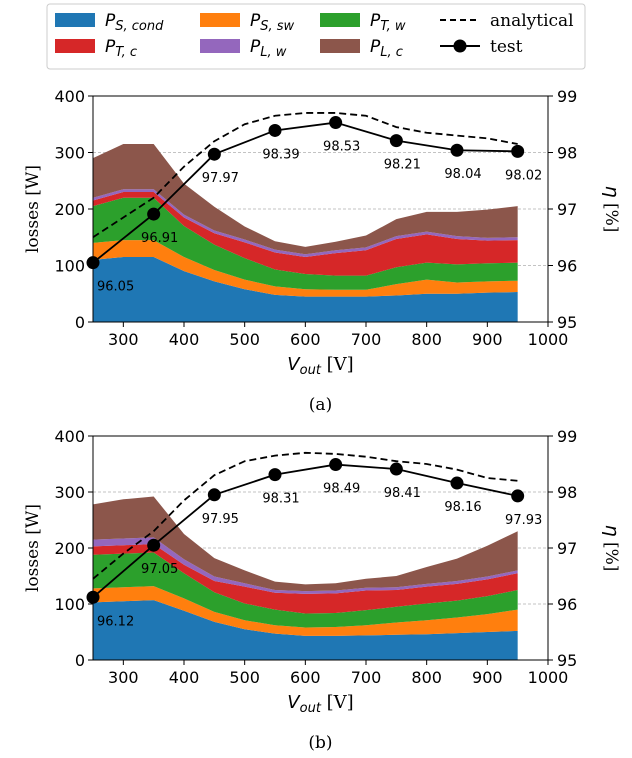 Image resolution: width=632 pixels, height=758 pixels. I want to click on area-p_l_w, so click(305, 565).